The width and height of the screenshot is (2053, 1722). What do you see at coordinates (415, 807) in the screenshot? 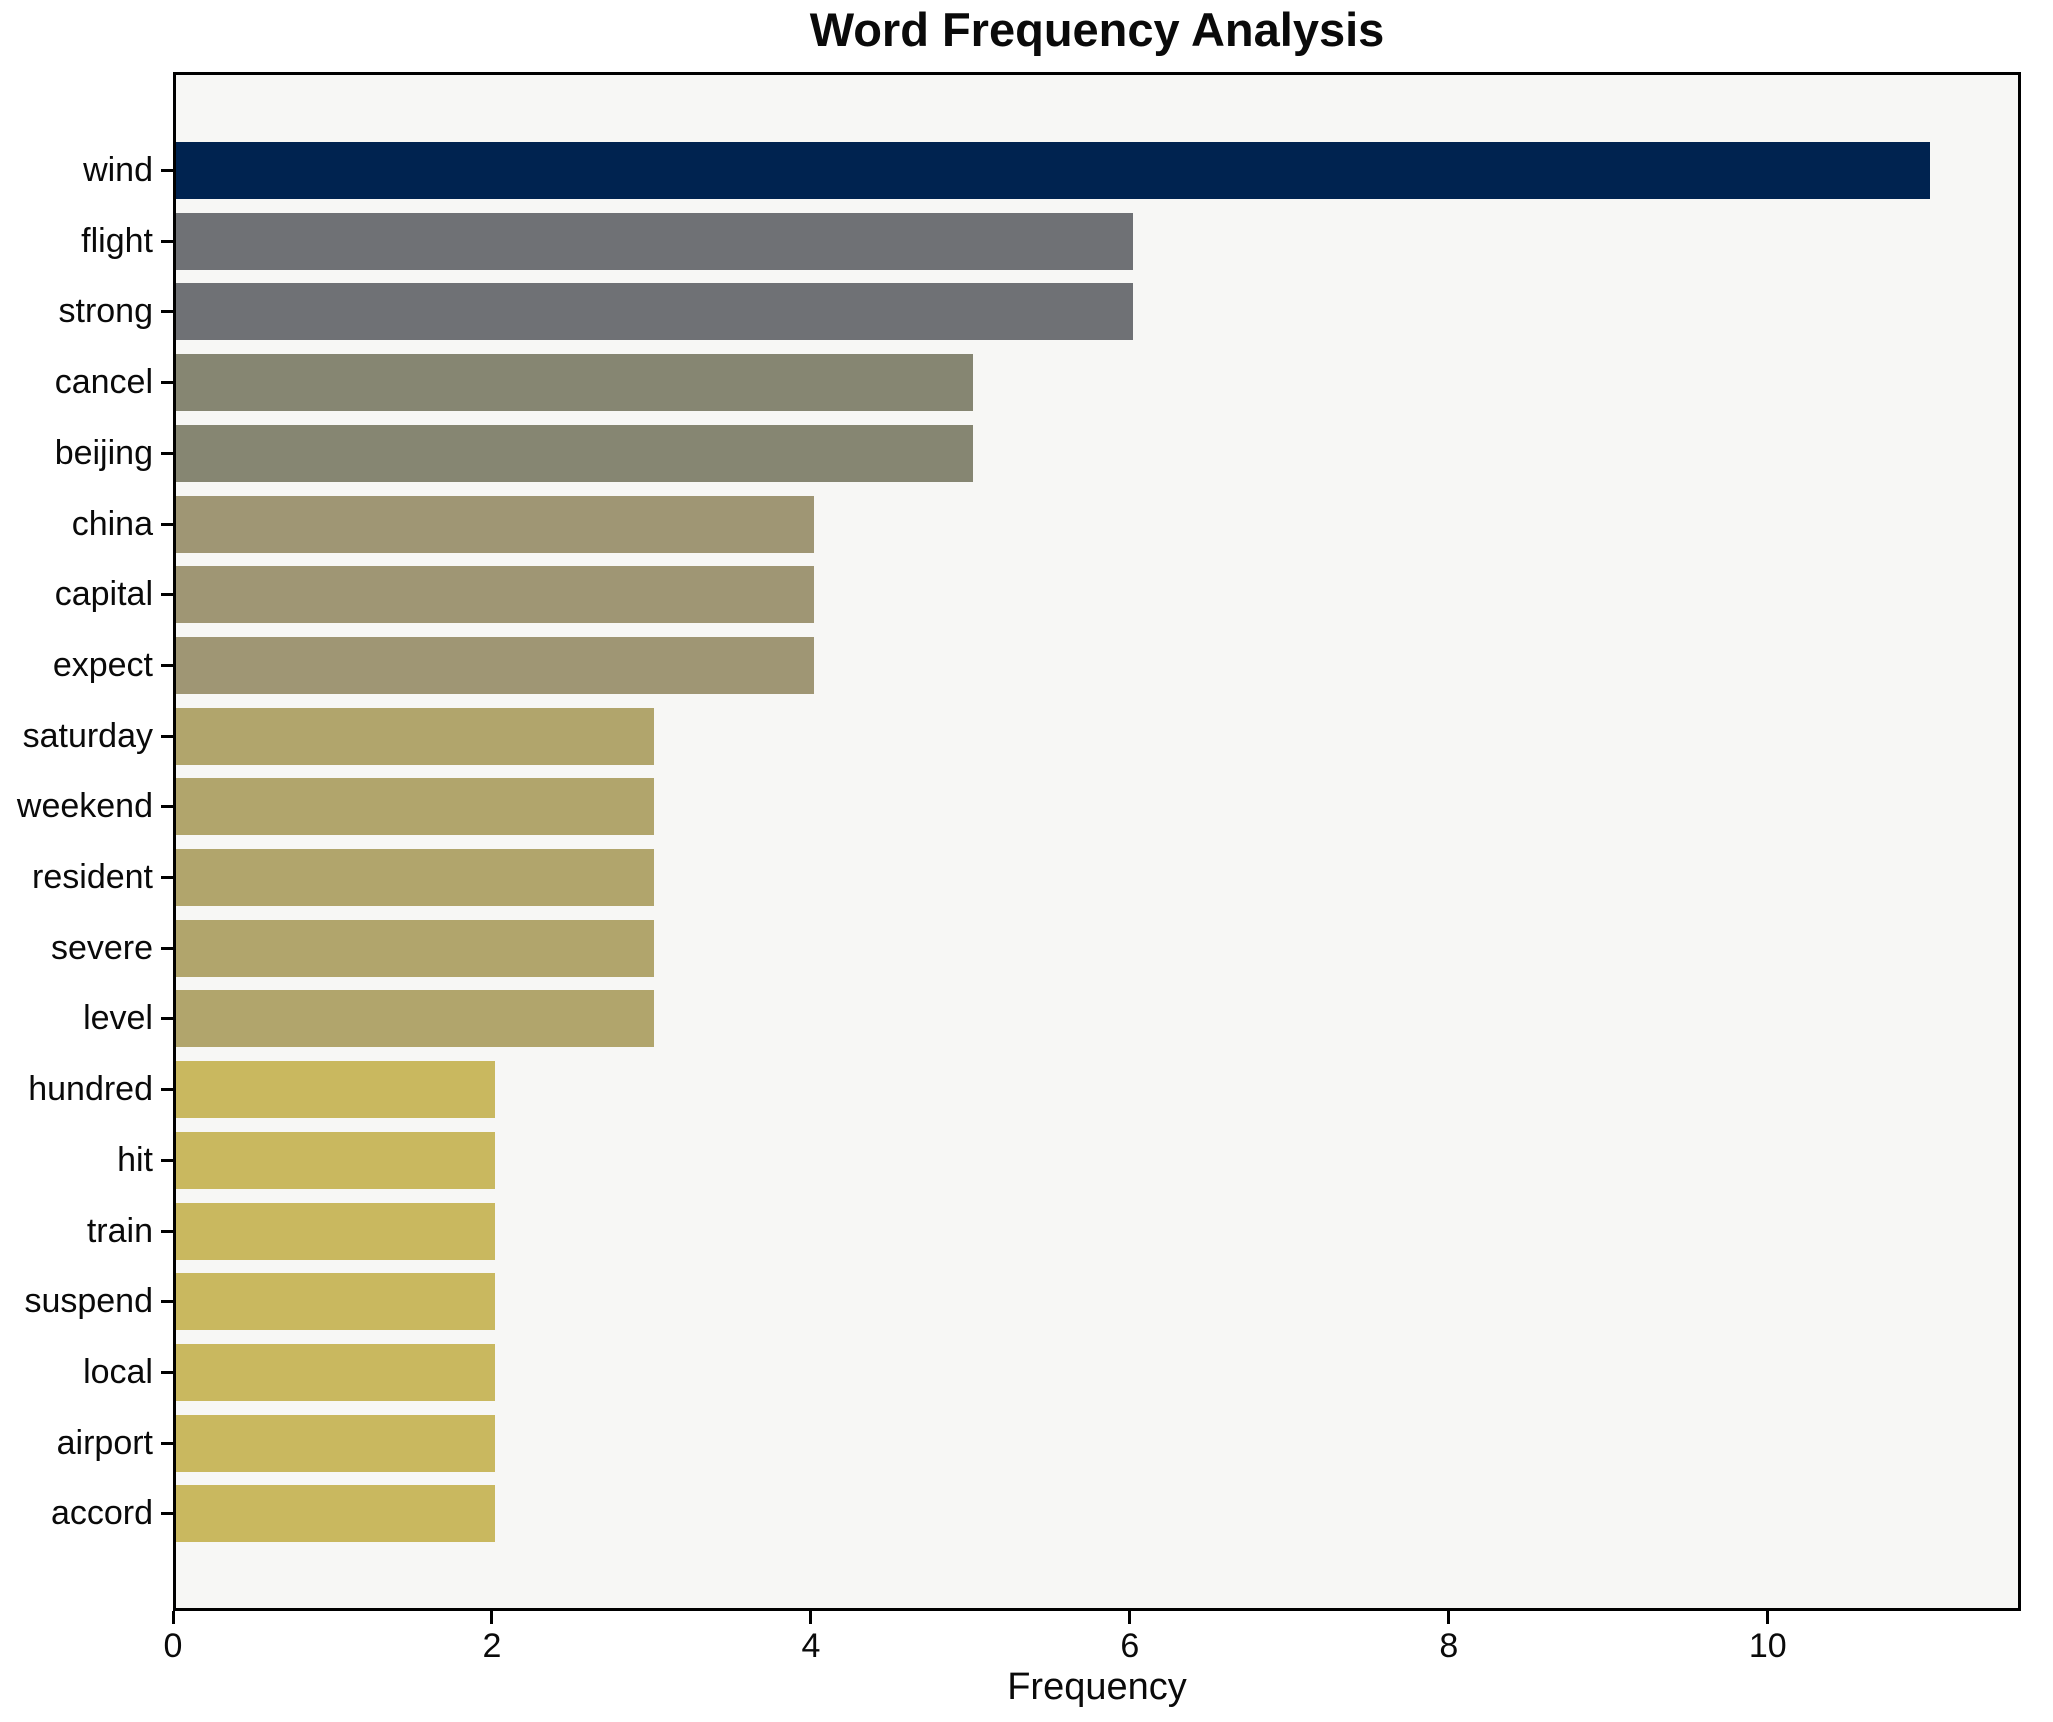
I see `bar-weekend` at bounding box center [415, 807].